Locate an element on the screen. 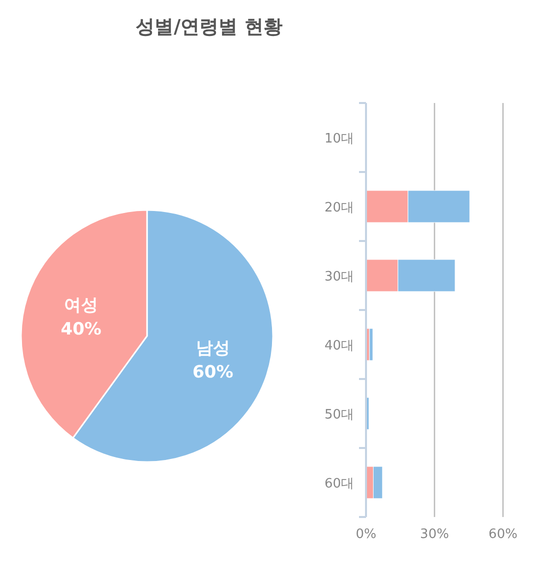 The height and width of the screenshot is (579, 550). y-tick-label: 40대 is located at coordinates (339, 346).